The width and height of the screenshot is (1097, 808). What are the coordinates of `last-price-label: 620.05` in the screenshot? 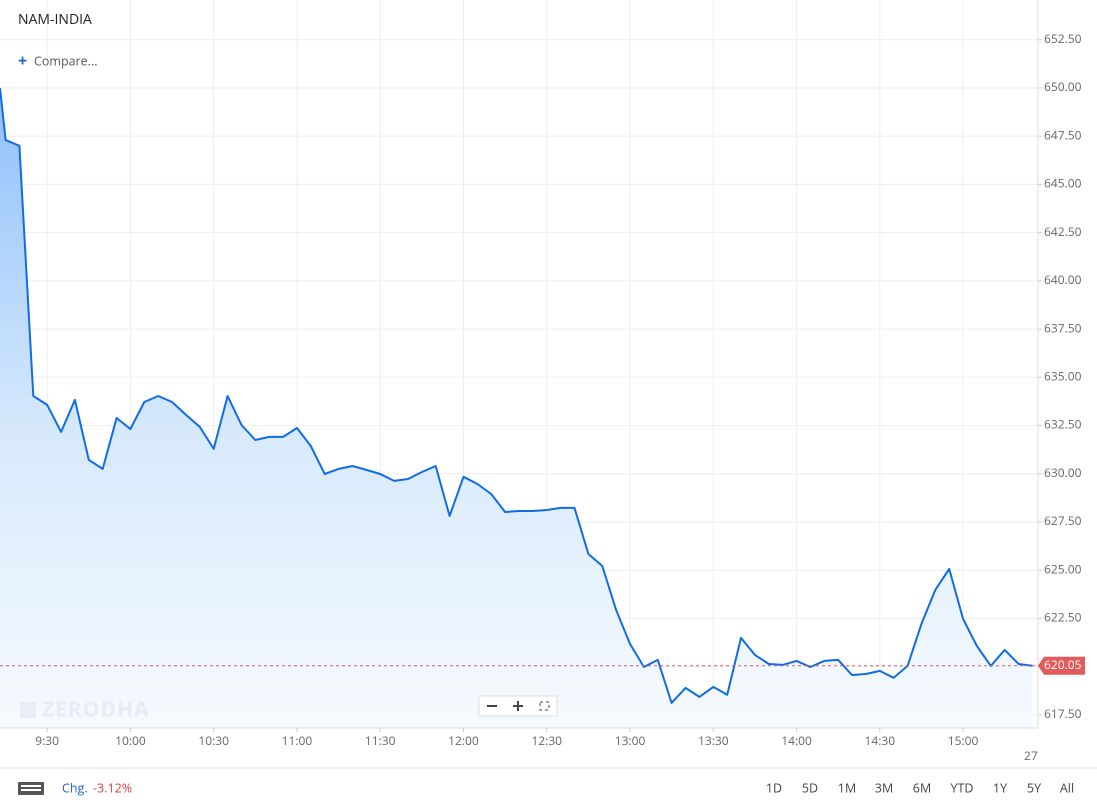 It's located at (1063, 664).